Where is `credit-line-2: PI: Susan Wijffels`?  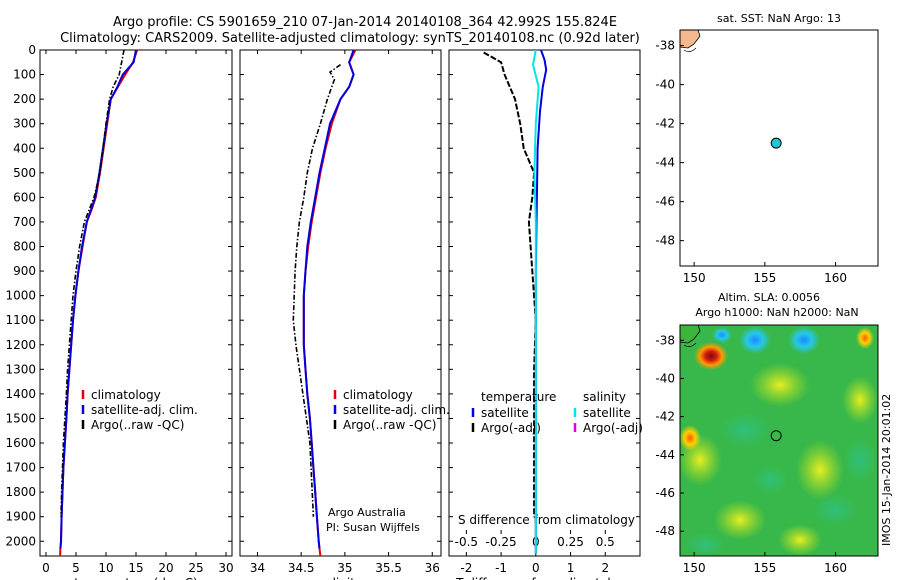 credit-line-2: PI: Susan Wijffels is located at coordinates (373, 527).